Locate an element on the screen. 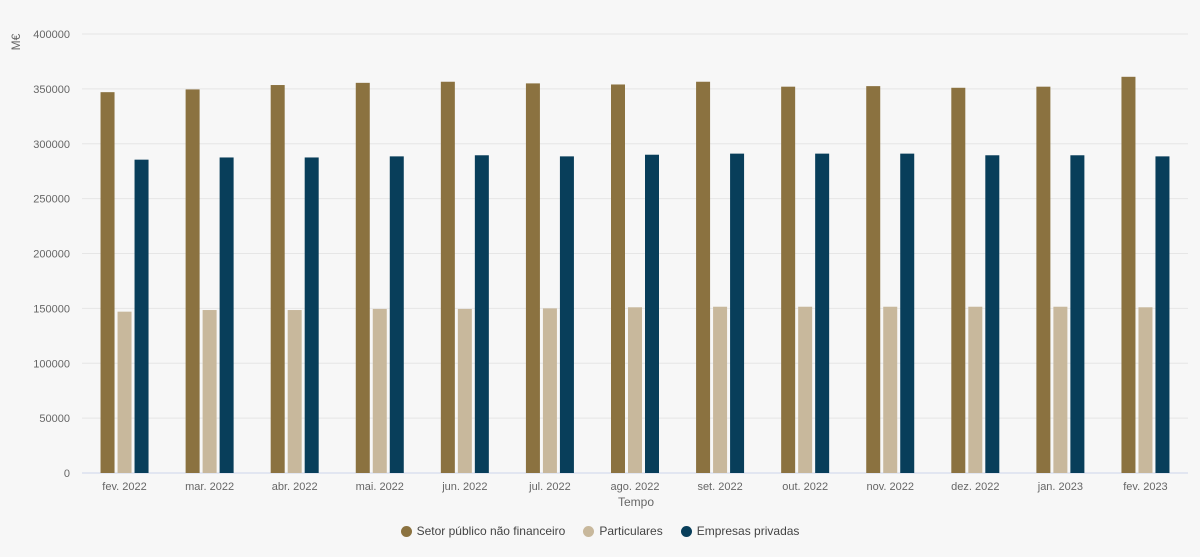 Image resolution: width=1200 pixels, height=557 pixels. x-tick-label: nov. 2022 is located at coordinates (890, 487).